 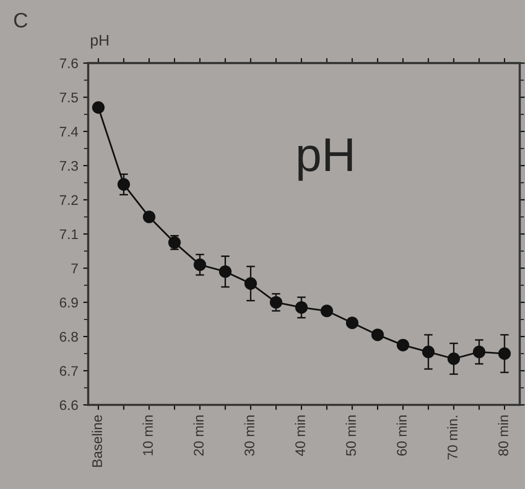 What do you see at coordinates (69, 97) in the screenshot?
I see `y-tick-label: 7.5` at bounding box center [69, 97].